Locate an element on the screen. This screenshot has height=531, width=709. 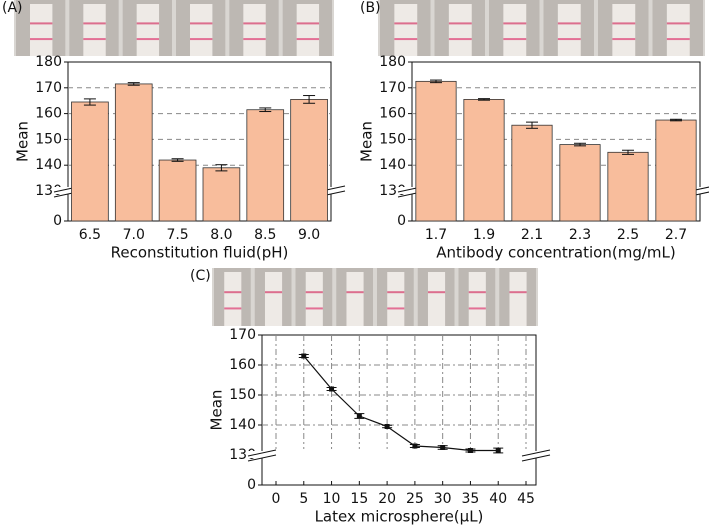
x-tick-label: 35 is located at coordinates (471, 499).